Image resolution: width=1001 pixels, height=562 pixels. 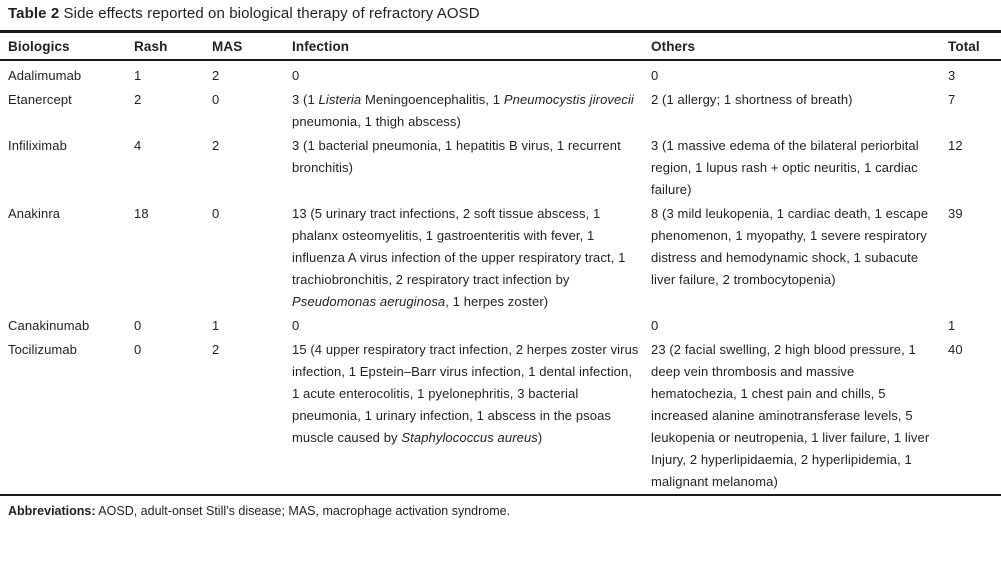 I want to click on species-name-italic: Staphylococcus aureus, so click(x=469, y=437).